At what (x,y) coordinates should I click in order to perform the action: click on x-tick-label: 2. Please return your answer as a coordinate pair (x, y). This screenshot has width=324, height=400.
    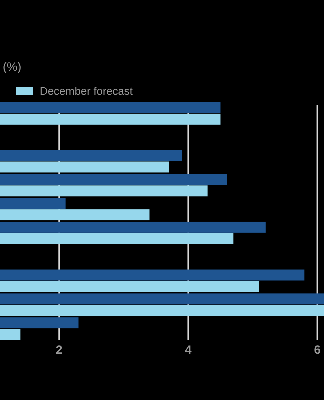
    Looking at the image, I should click on (60, 350).